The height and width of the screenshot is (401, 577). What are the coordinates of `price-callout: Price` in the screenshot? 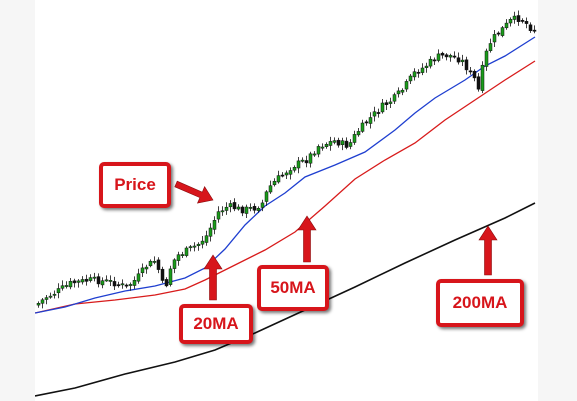 It's located at (135, 185).